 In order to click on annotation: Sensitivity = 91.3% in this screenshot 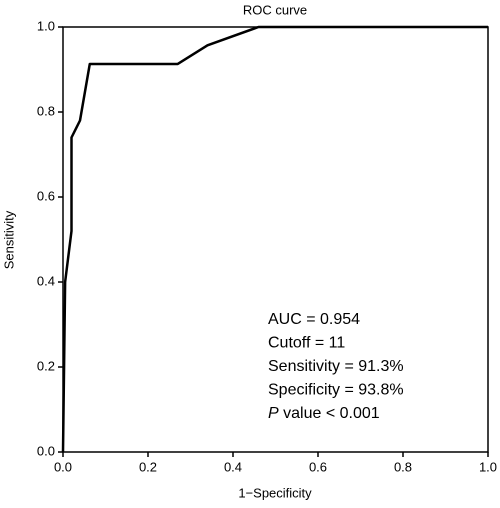, I will do `click(336, 366)`.